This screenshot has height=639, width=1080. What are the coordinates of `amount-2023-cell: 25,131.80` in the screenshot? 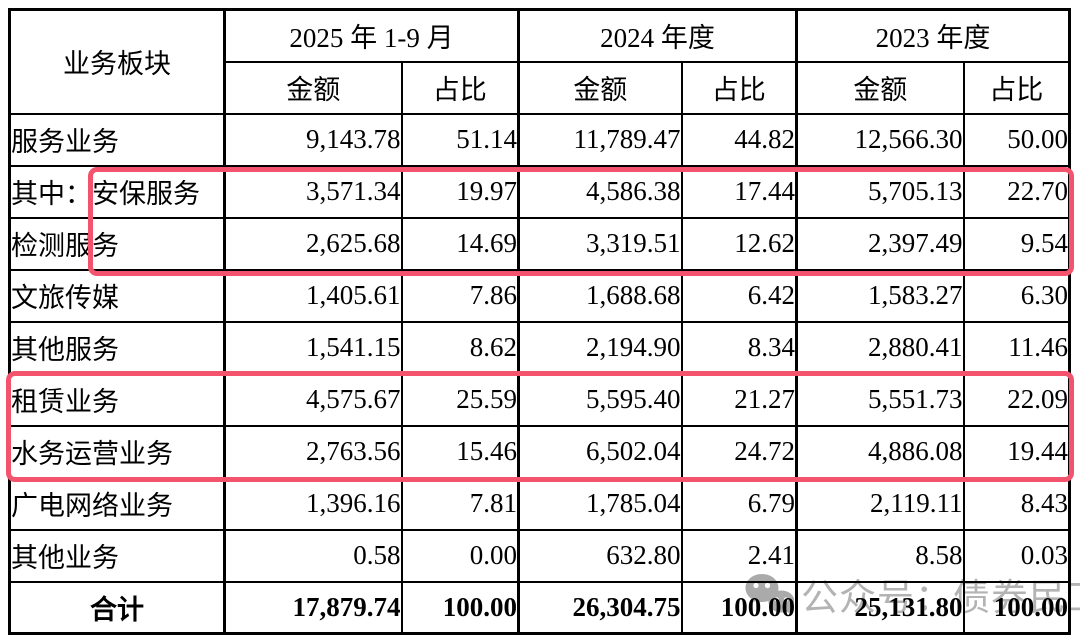 It's located at (880, 607).